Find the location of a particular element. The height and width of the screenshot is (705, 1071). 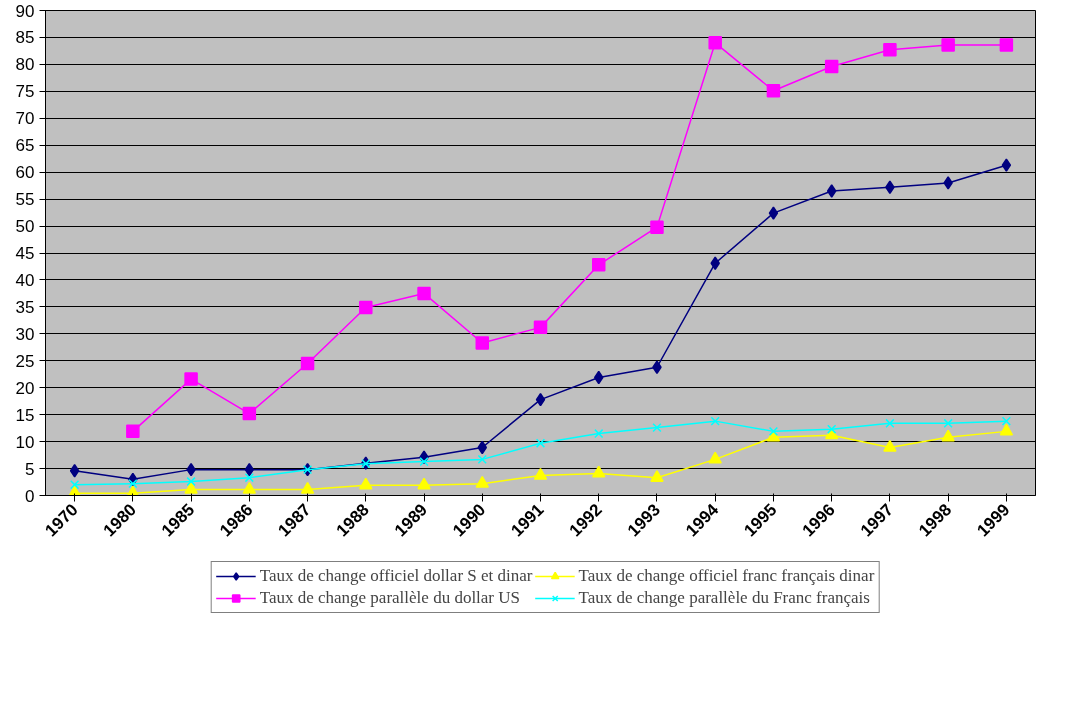

y-tick-label: 45 is located at coordinates (25, 253).